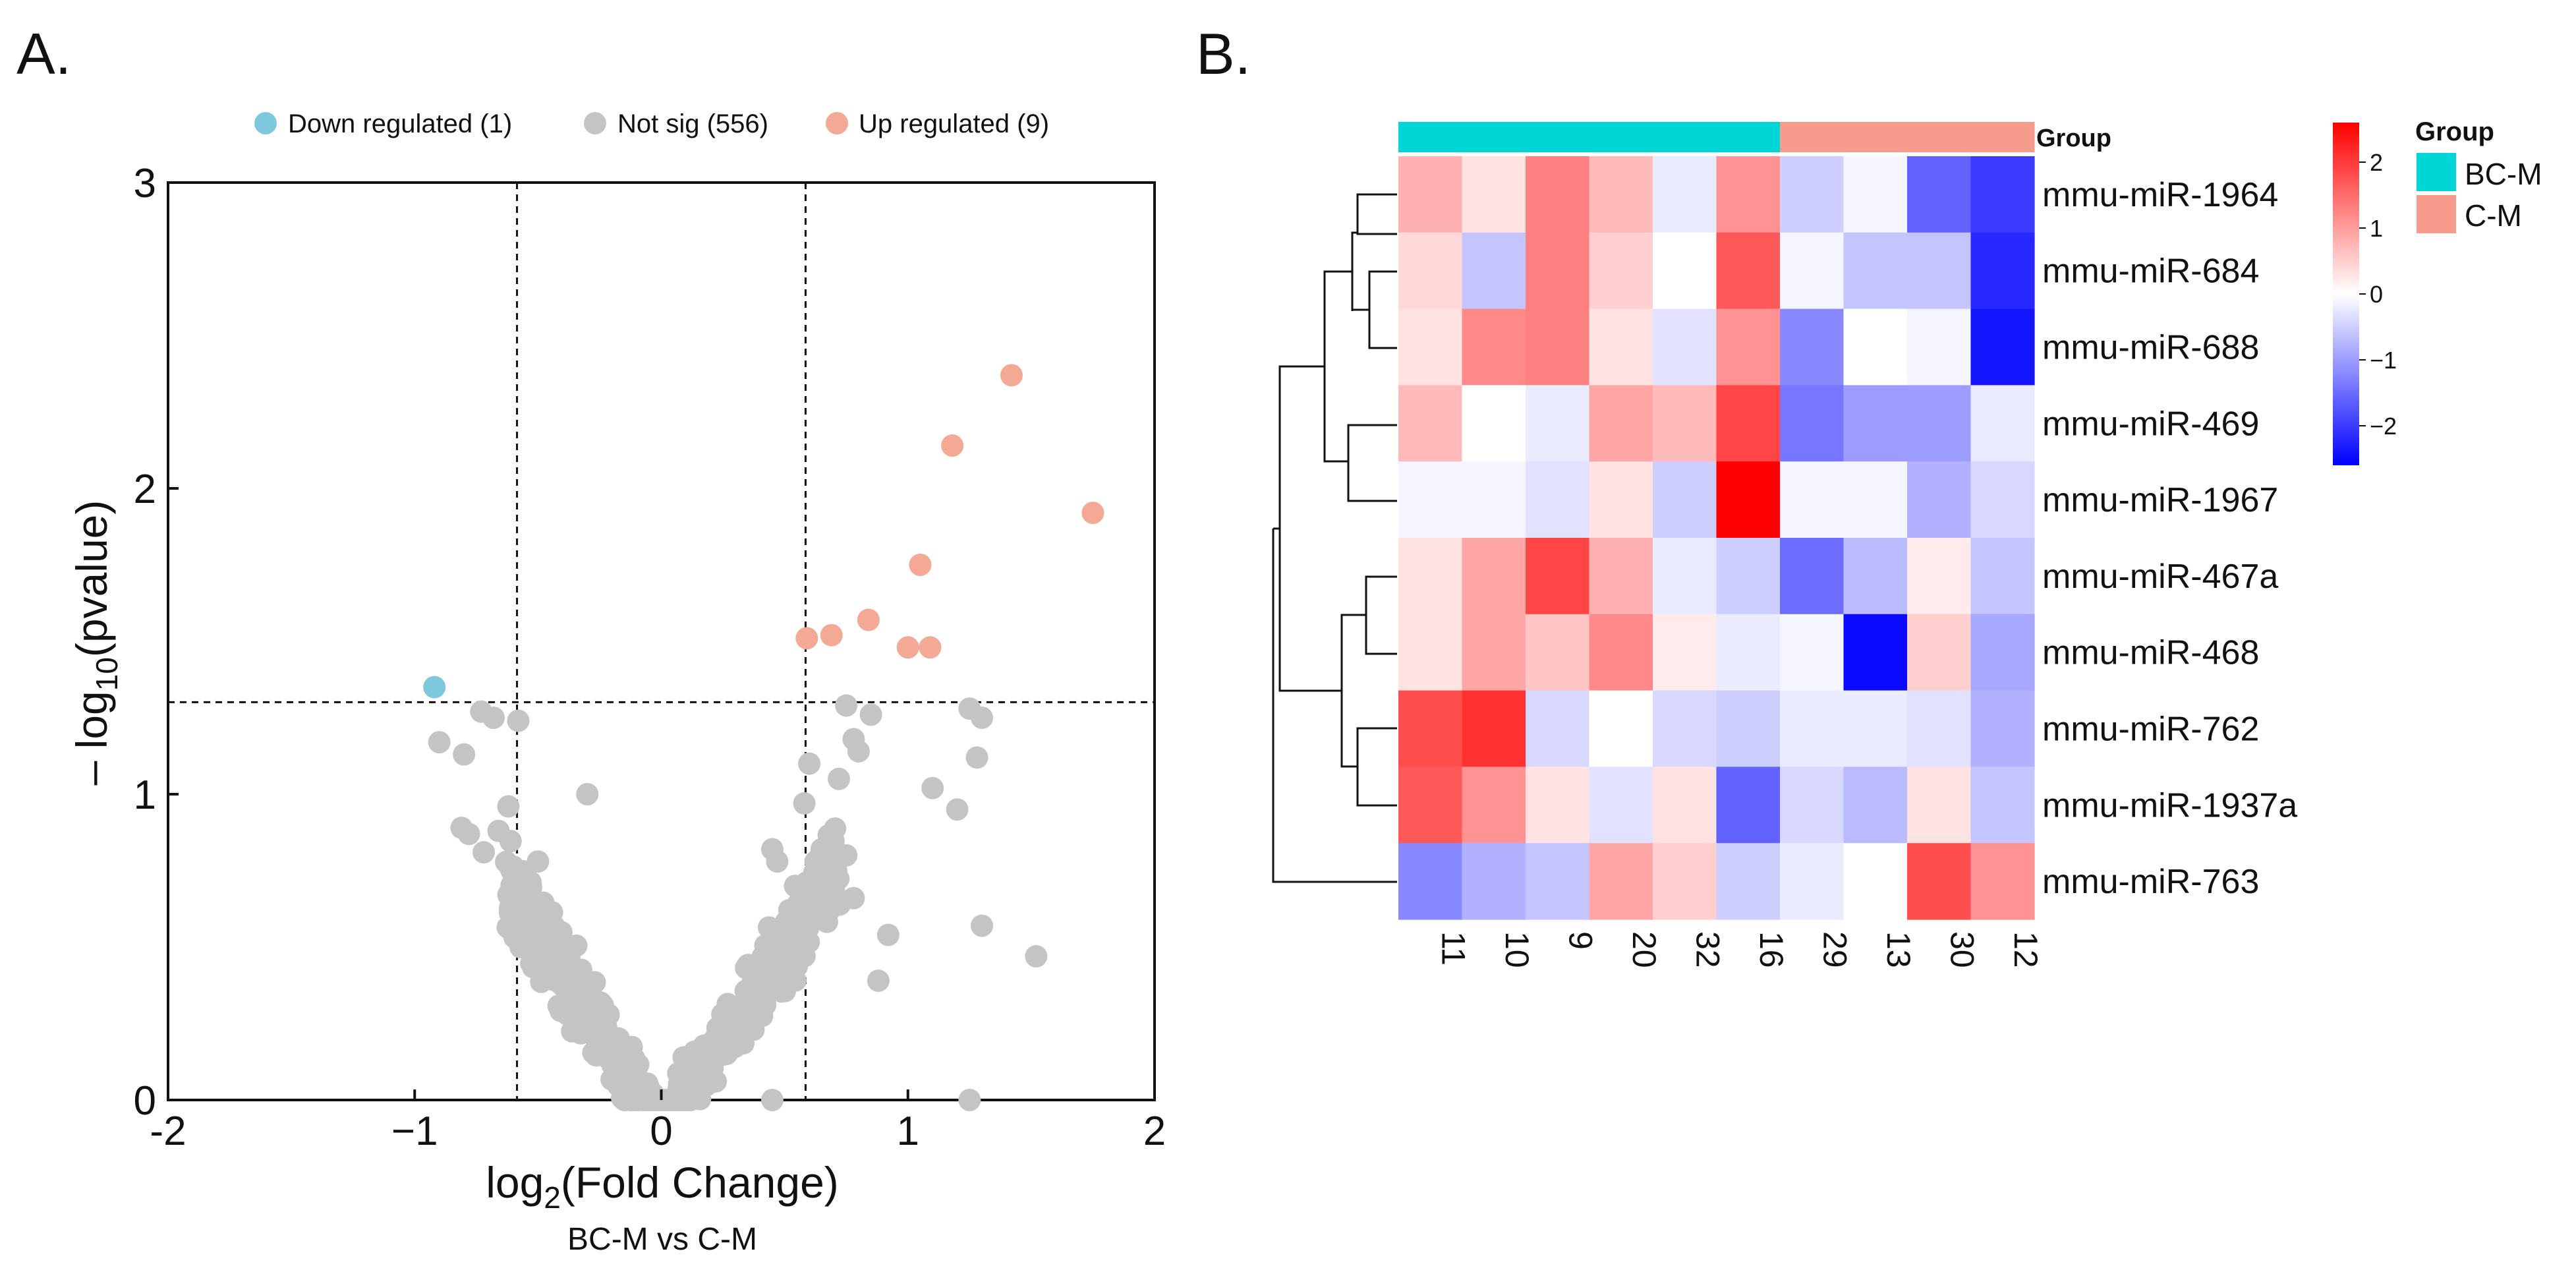 This screenshot has width=2576, height=1274. I want to click on heatmap-row-dendrogram, so click(1334, 538).